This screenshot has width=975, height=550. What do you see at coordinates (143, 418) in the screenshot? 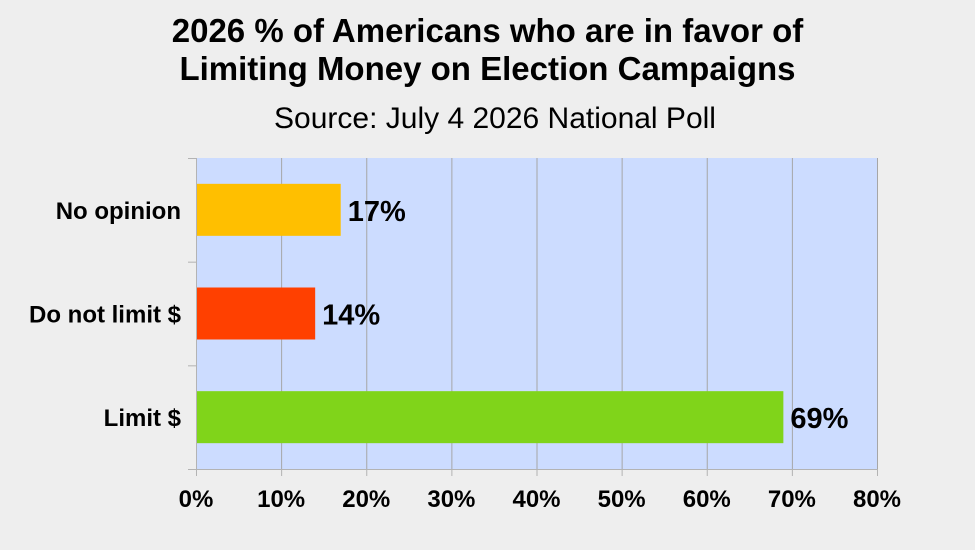
I see `category-label: Limit $` at bounding box center [143, 418].